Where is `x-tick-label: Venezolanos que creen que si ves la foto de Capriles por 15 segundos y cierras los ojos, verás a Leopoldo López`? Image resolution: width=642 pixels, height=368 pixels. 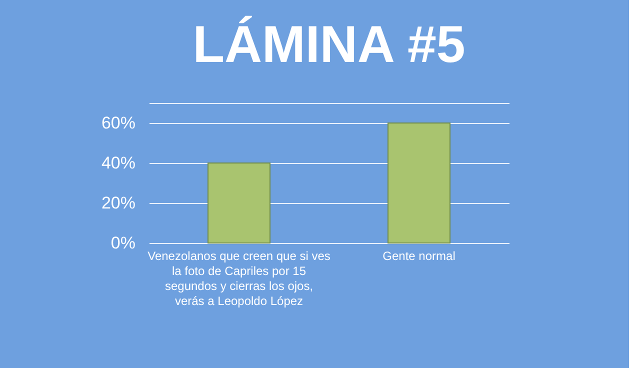 x-tick-label: Venezolanos que creen que si ves la foto de Capriles por 15 segundos y cierras los ojos, verás a Leopoldo López is located at coordinates (239, 278).